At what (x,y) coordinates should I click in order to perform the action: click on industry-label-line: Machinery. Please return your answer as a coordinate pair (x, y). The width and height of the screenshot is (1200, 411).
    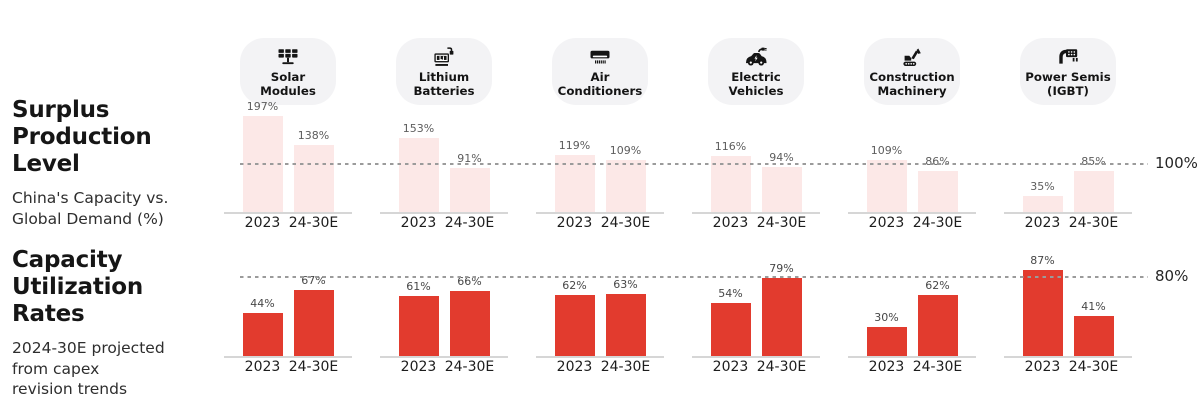
    Looking at the image, I should click on (912, 90).